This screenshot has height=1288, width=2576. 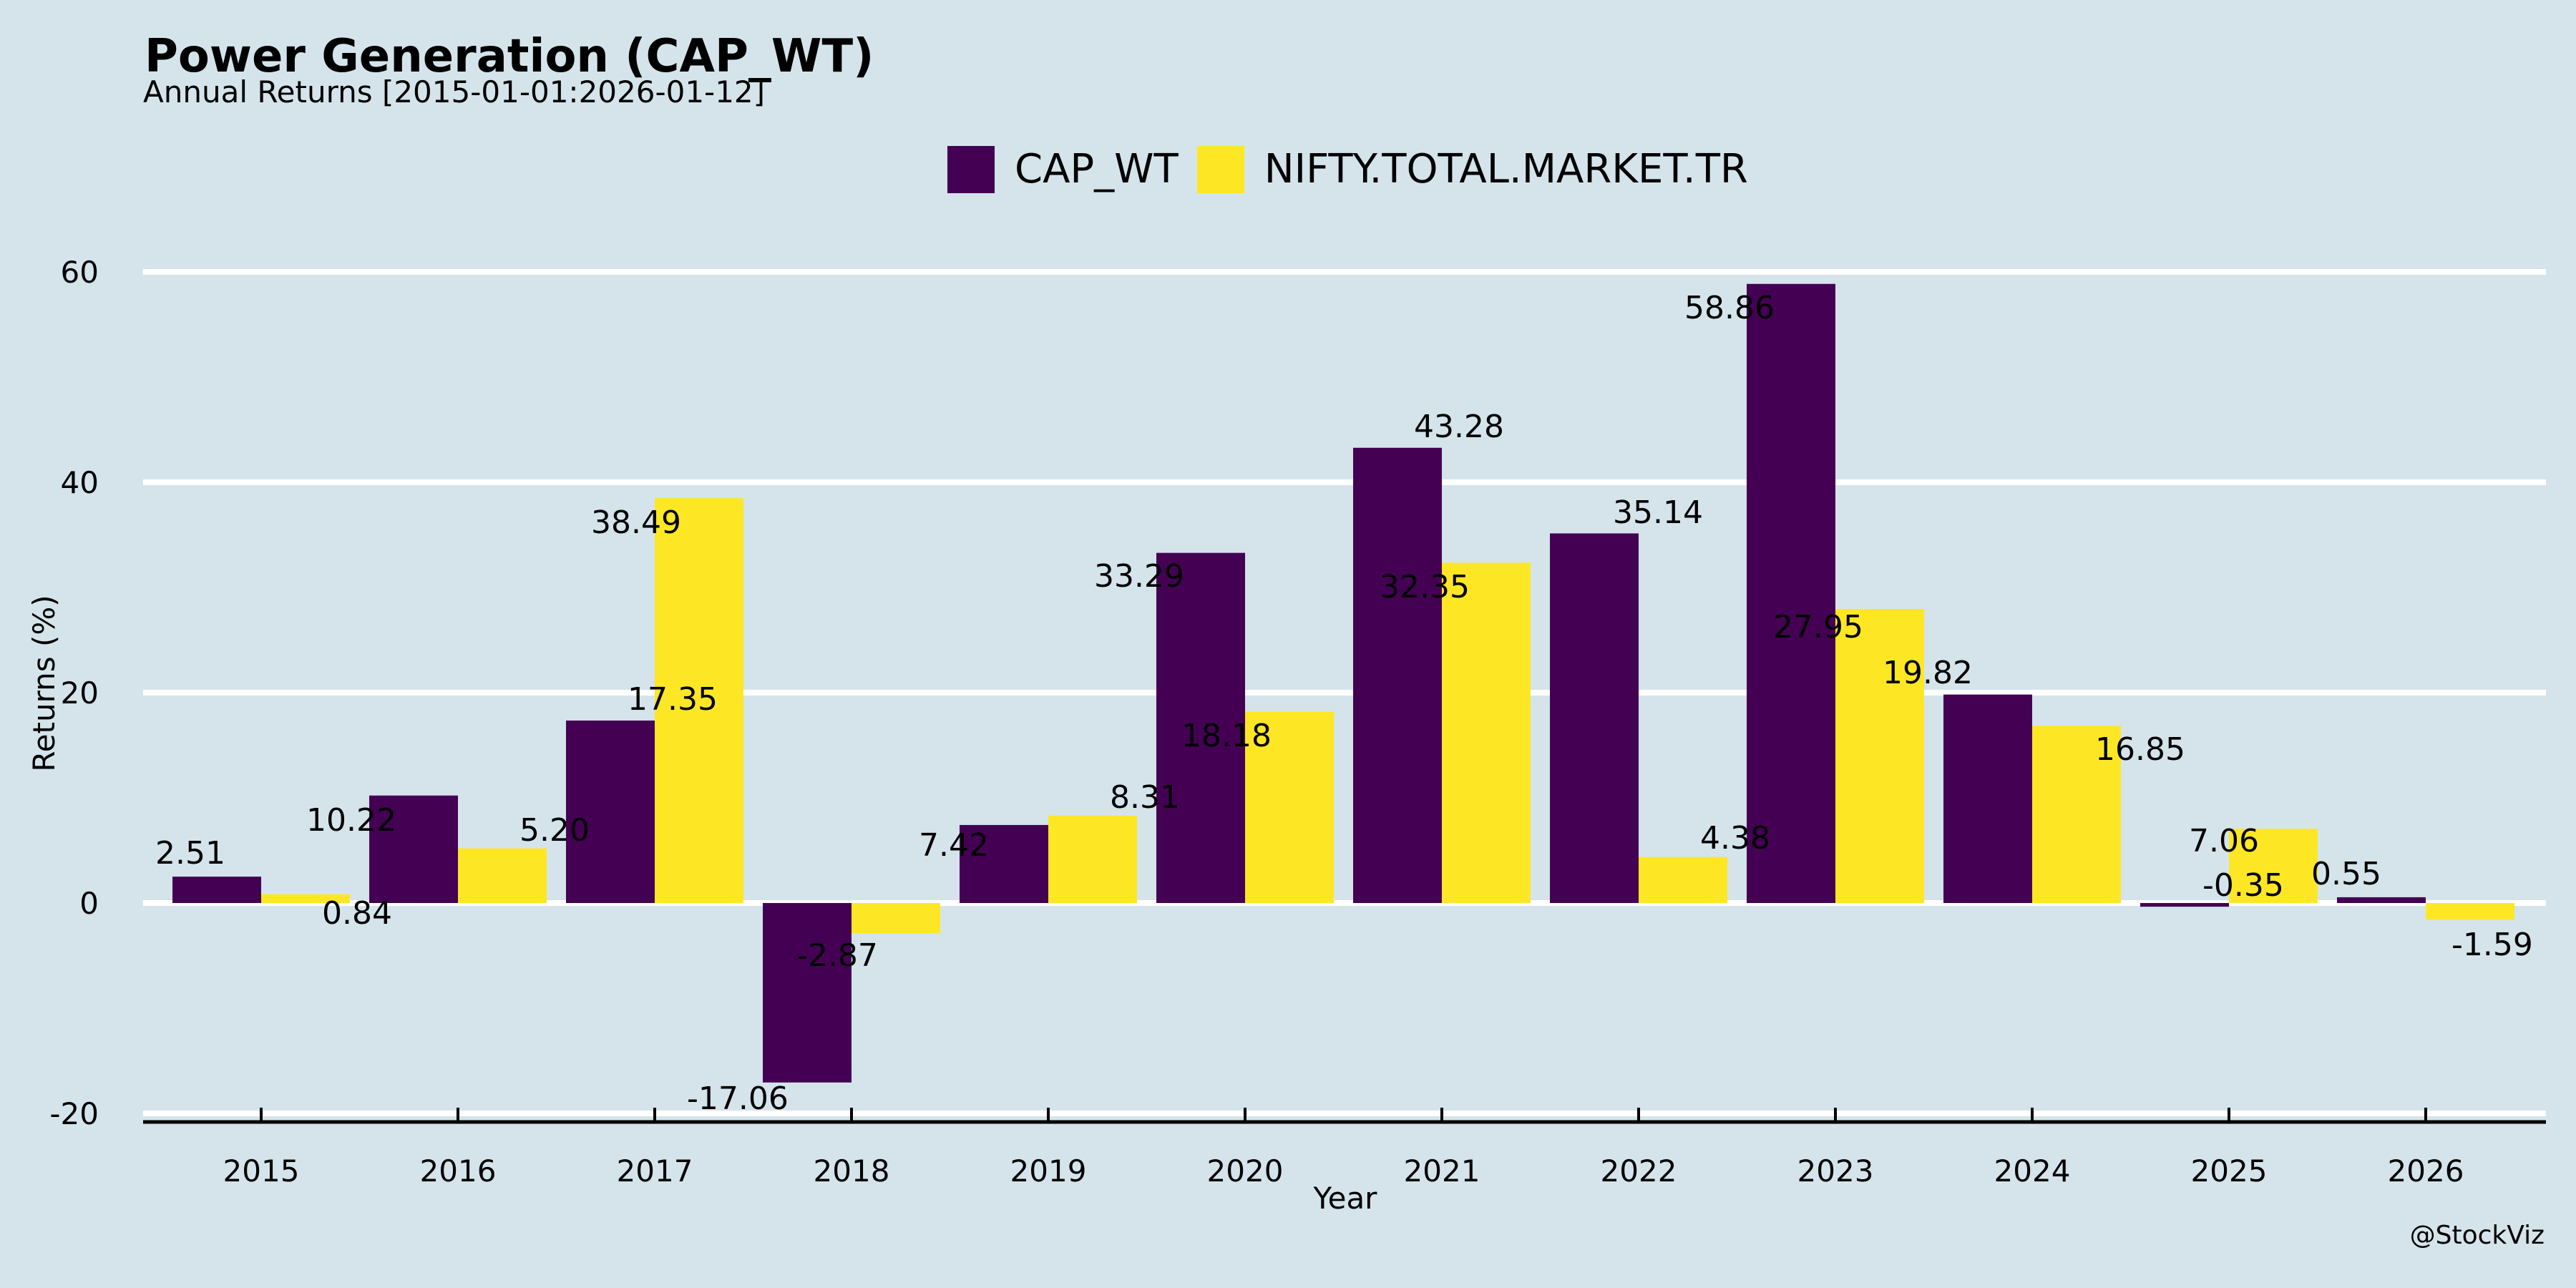 What do you see at coordinates (80, 693) in the screenshot?
I see `y-tick-label: 20` at bounding box center [80, 693].